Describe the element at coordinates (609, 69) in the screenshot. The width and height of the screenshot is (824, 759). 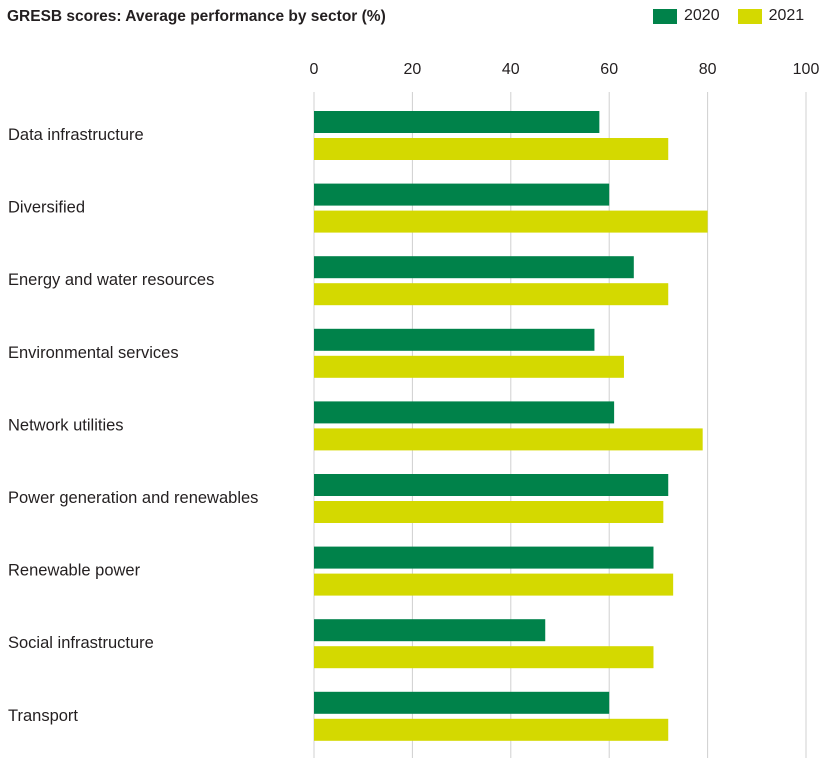
I see `x-tick-label-60: 60` at that location.